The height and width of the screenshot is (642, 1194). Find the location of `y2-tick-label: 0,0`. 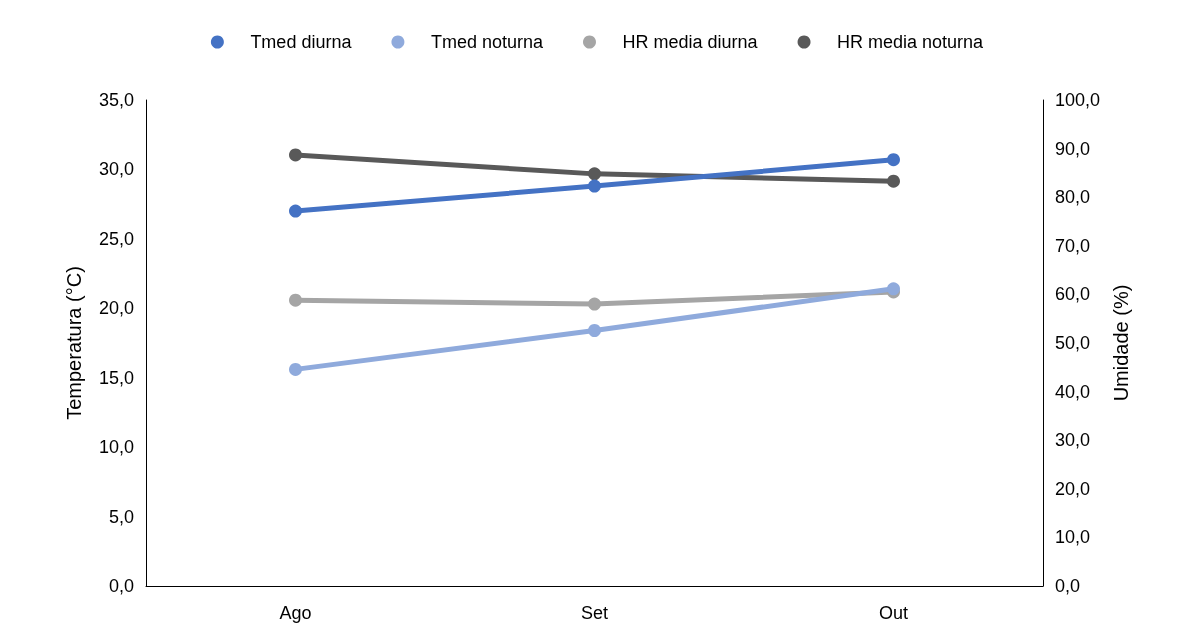

y2-tick-label: 0,0 is located at coordinates (1068, 586).